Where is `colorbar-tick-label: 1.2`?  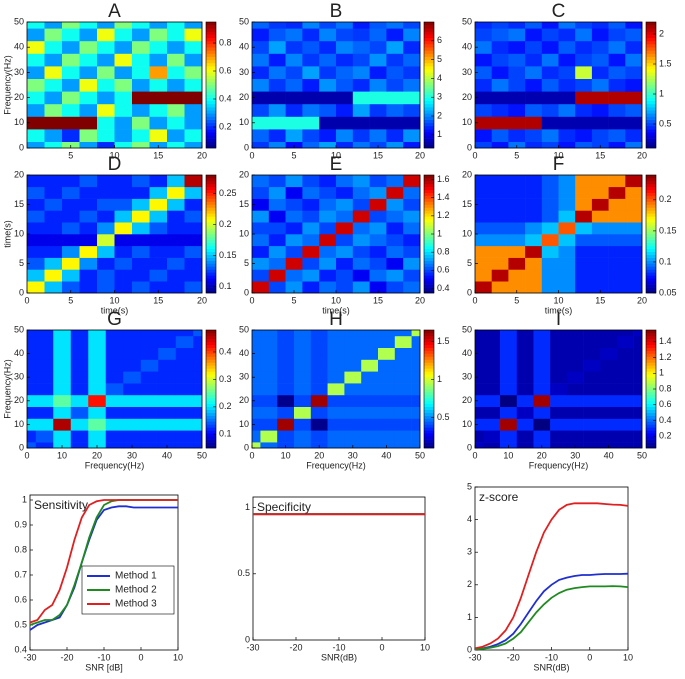 colorbar-tick-label: 1.2 is located at coordinates (665, 357).